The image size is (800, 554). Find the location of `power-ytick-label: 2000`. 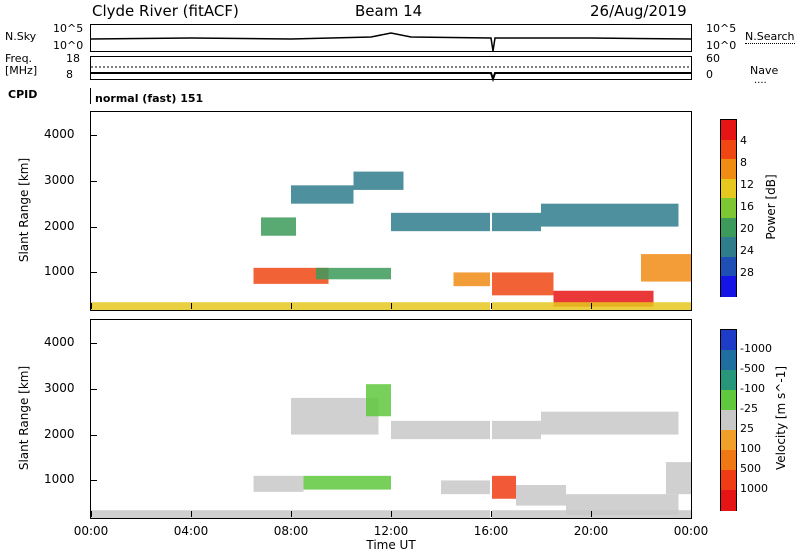

power-ytick-label: 2000 is located at coordinates (59, 225).